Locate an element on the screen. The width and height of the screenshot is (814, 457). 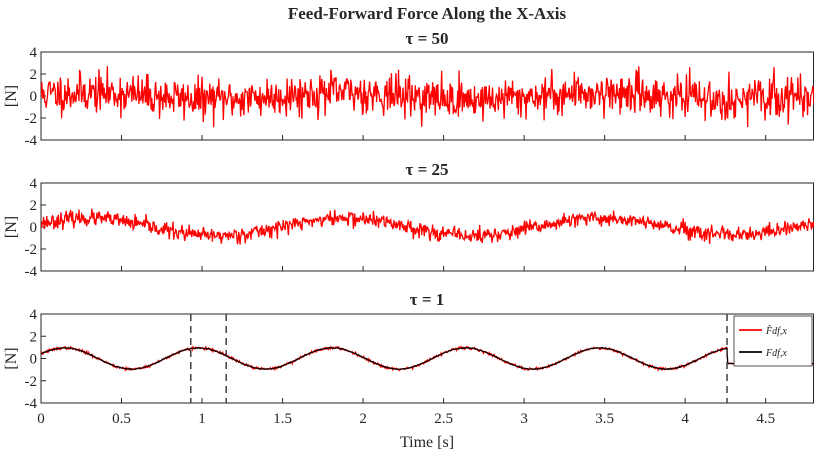
panel-3-title: τ = 1 is located at coordinates (427, 299).